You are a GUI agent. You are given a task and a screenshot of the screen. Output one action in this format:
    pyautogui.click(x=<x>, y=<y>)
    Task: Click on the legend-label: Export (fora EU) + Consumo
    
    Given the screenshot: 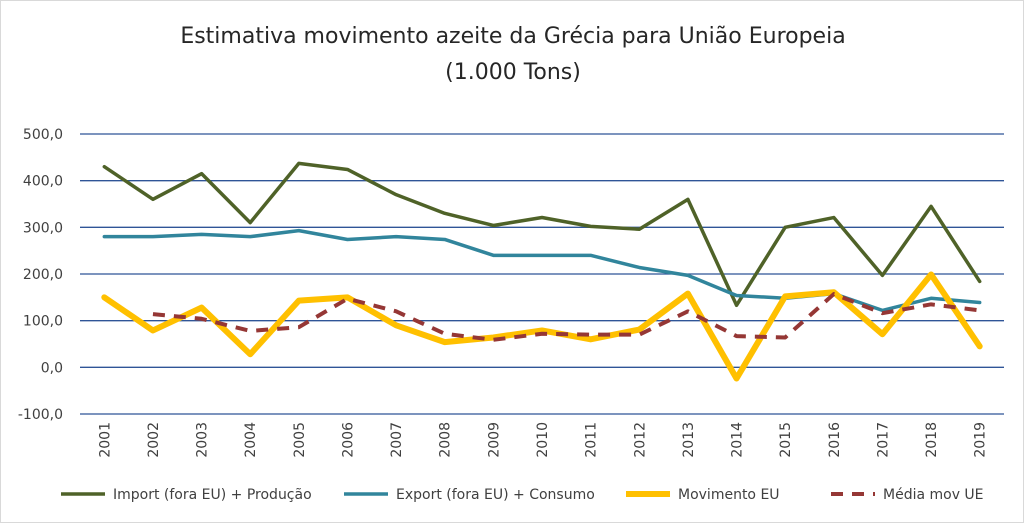 What is the action you would take?
    pyautogui.click(x=495, y=495)
    